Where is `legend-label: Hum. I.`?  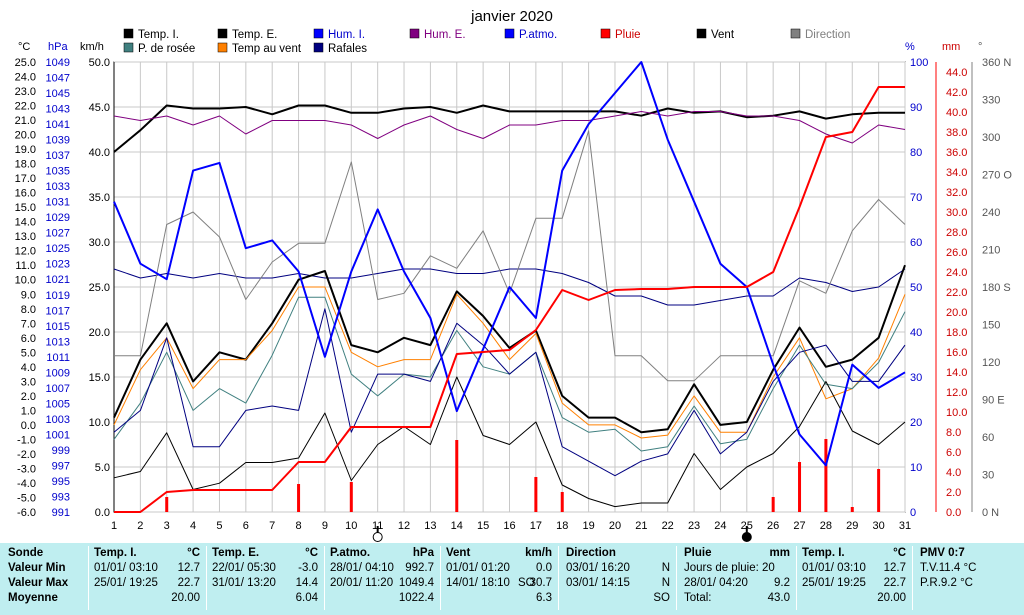
legend-label: Hum. I. is located at coordinates (346, 35).